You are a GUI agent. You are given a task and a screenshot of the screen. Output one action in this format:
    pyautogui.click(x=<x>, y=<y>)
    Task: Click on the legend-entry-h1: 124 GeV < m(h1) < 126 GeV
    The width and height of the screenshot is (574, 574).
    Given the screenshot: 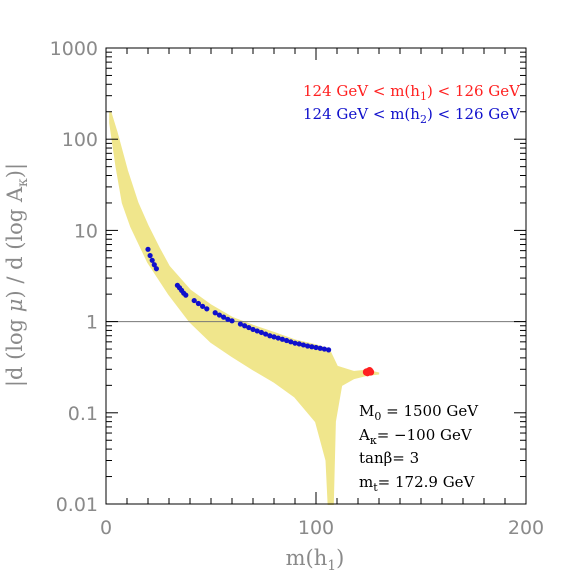 What is the action you would take?
    pyautogui.click(x=412, y=92)
    